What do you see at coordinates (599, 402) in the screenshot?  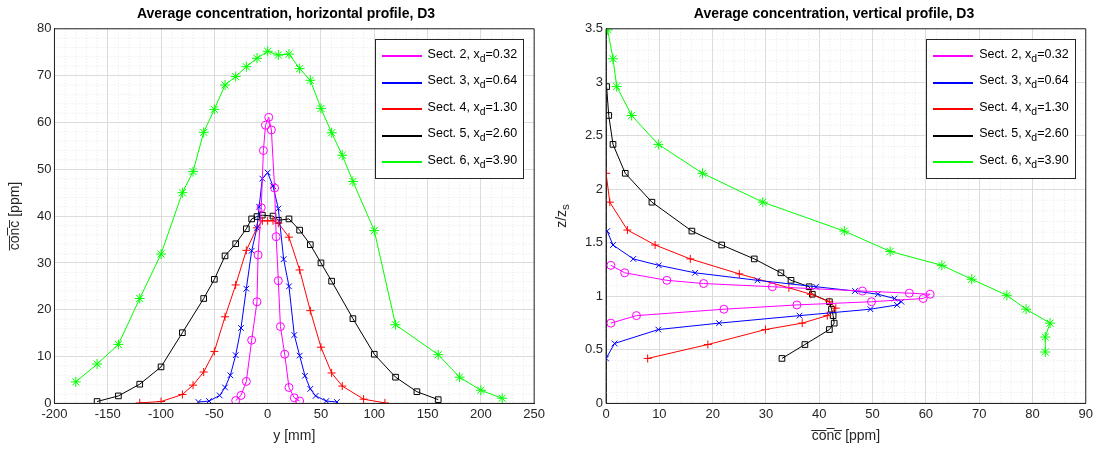 I see `y-tick-label: 0` at bounding box center [599, 402].